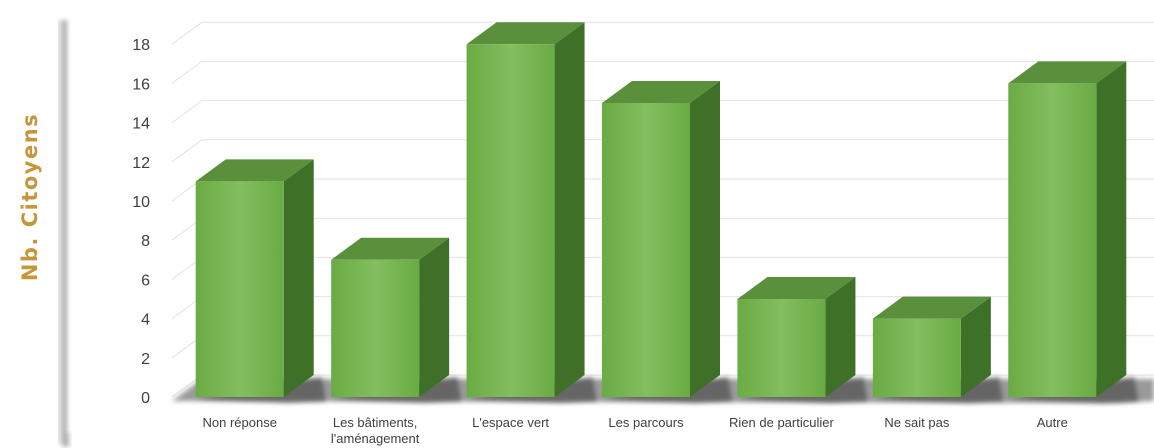 The height and width of the screenshot is (448, 1154). Describe the element at coordinates (30, 197) in the screenshot. I see `y-axis-title: Nb. Citoyens` at that location.